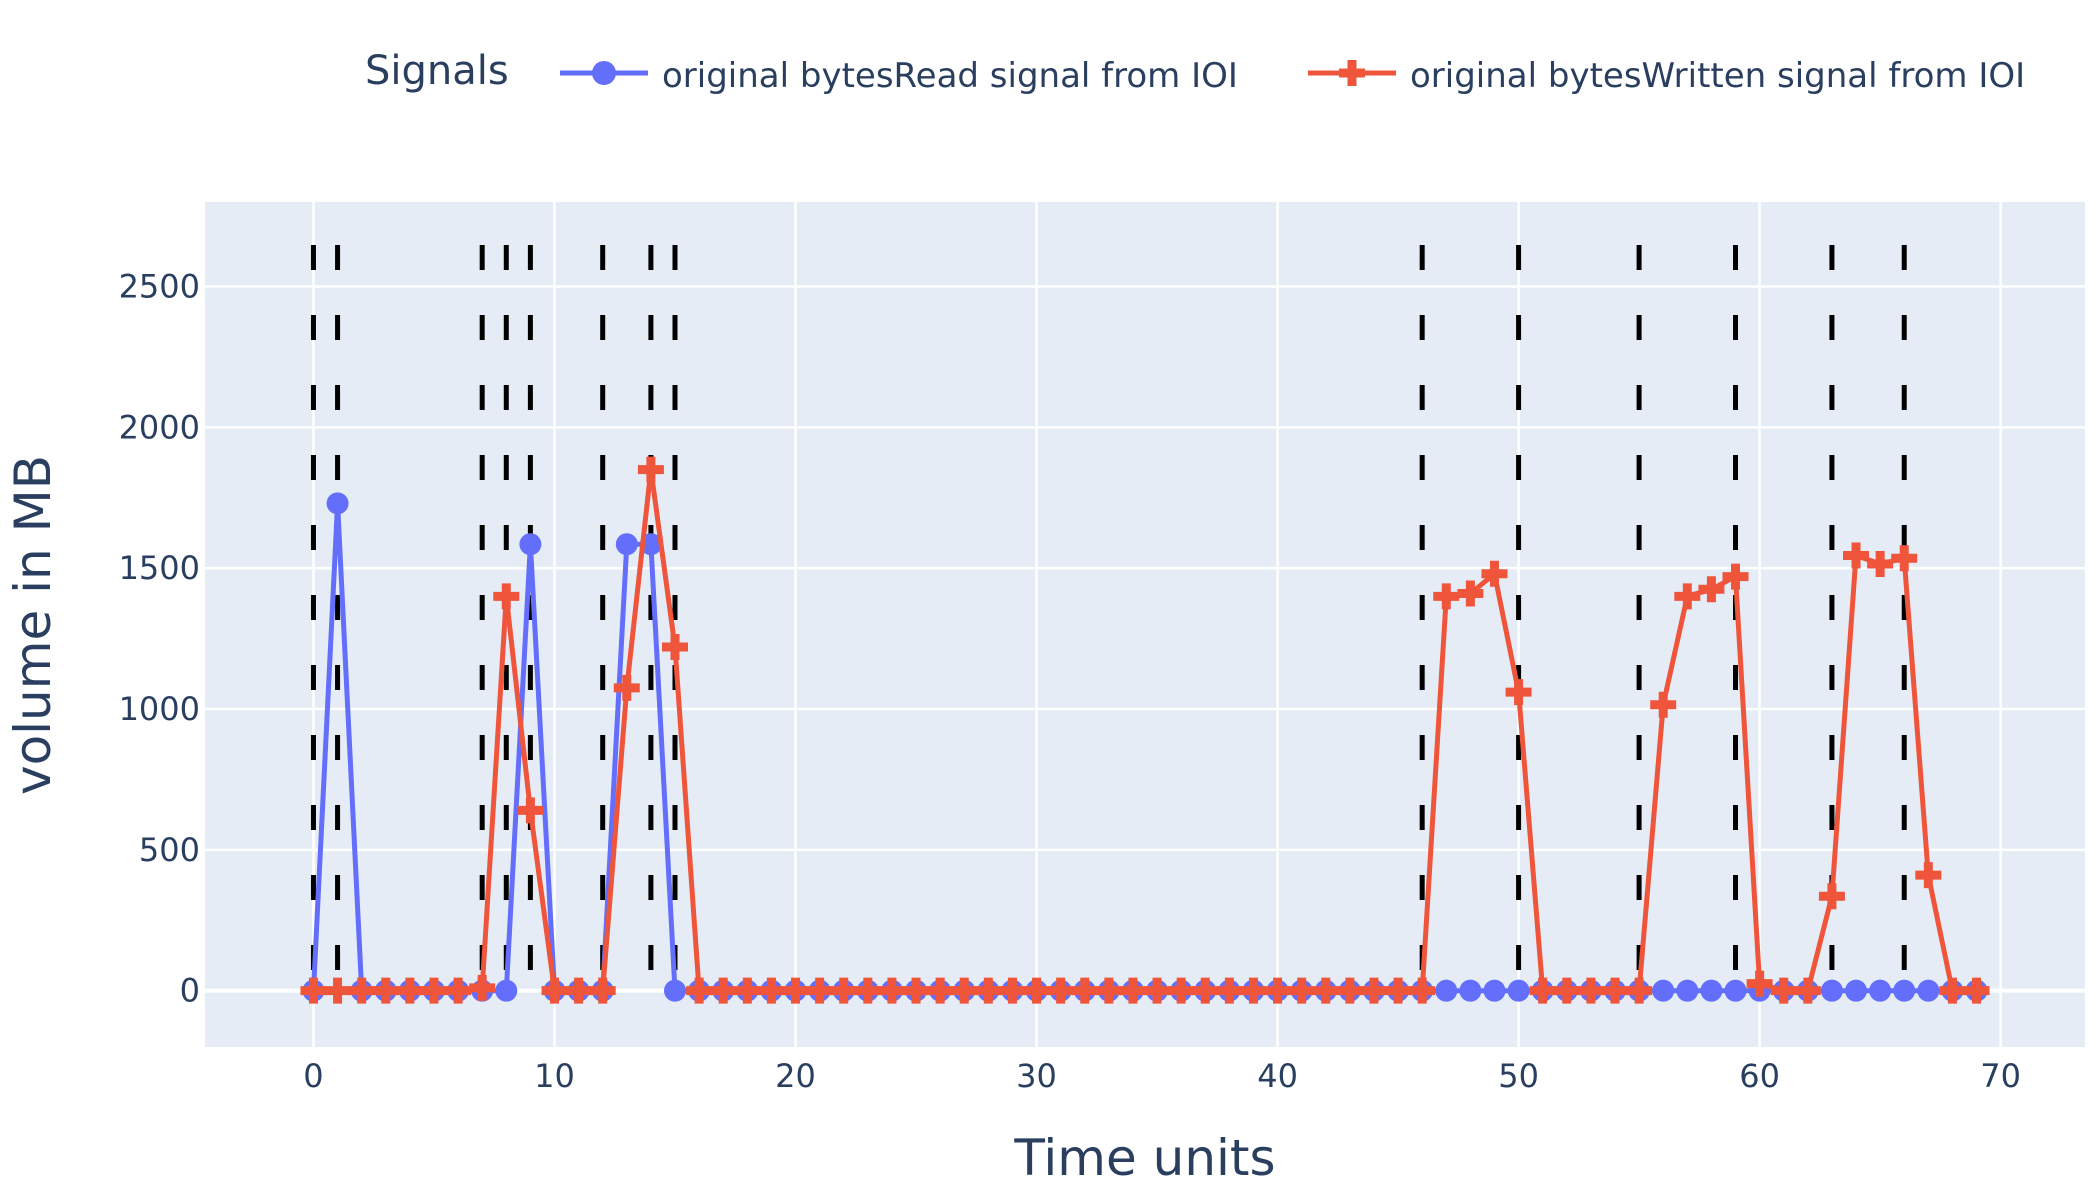 The height and width of the screenshot is (1200, 2100). Describe the element at coordinates (1518, 1076) in the screenshot. I see `x-tick-label: 50` at that location.